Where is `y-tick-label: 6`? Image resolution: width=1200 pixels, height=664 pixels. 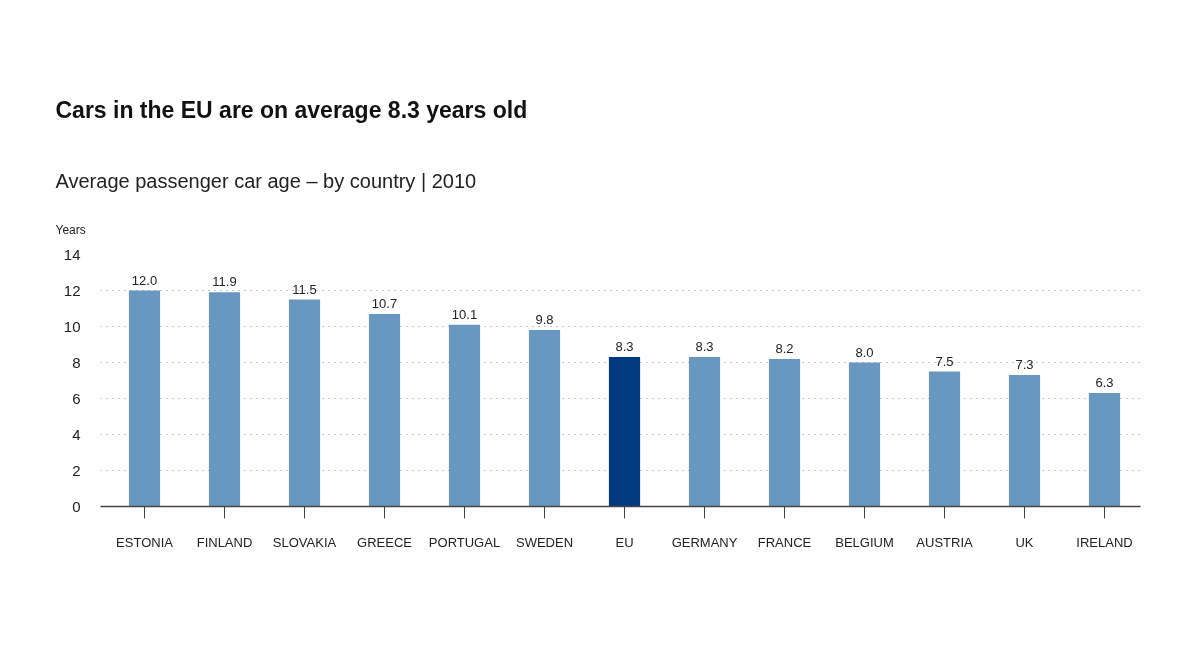 y-tick-label: 6 is located at coordinates (76, 398).